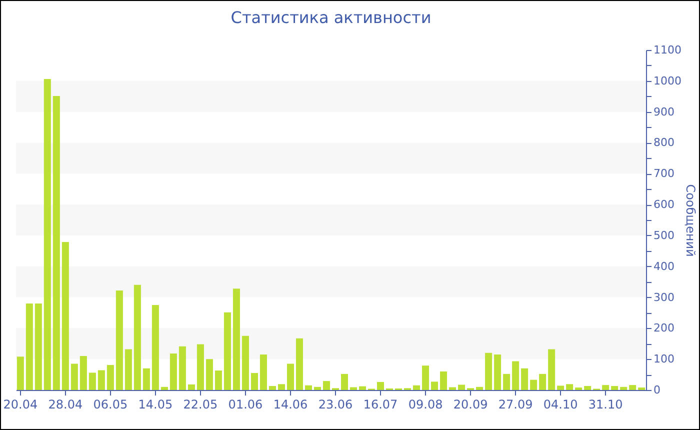 The height and width of the screenshot is (430, 700). What do you see at coordinates (155, 405) in the screenshot?
I see `x-tick-label: 14.05` at bounding box center [155, 405].